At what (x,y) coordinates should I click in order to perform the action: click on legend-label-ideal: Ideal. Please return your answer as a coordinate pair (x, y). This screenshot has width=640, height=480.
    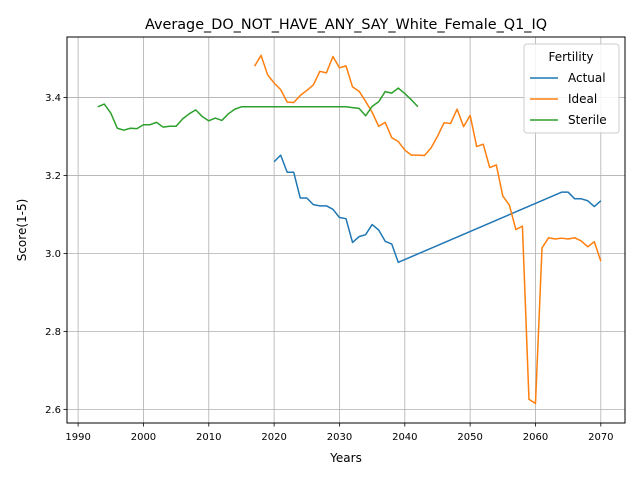
    Looking at the image, I should click on (582, 99).